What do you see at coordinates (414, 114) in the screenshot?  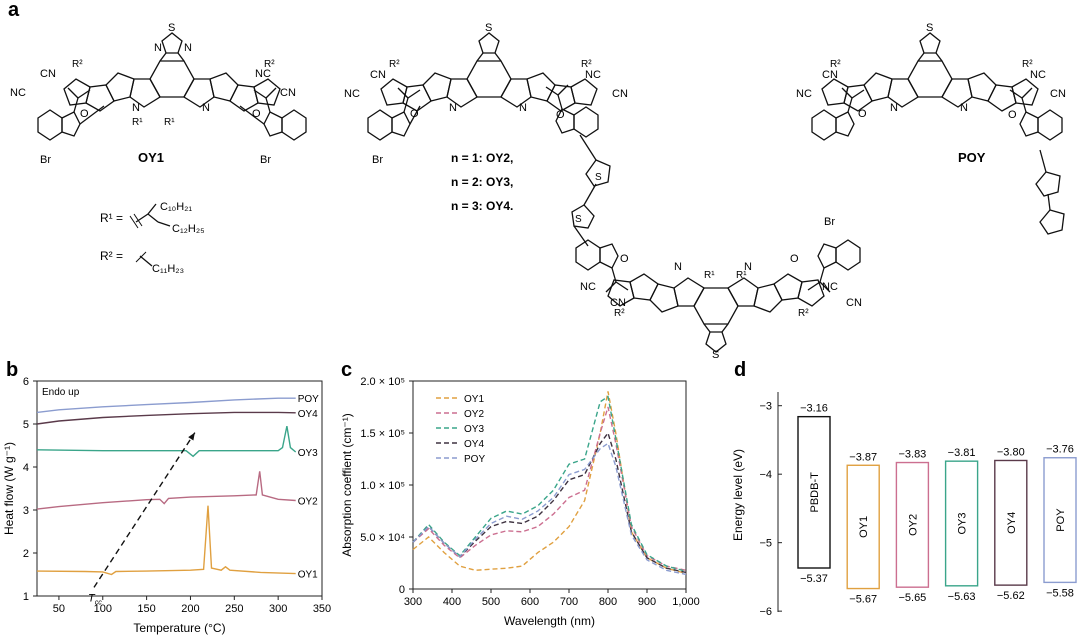 I see `olig-o-left: O` at bounding box center [414, 114].